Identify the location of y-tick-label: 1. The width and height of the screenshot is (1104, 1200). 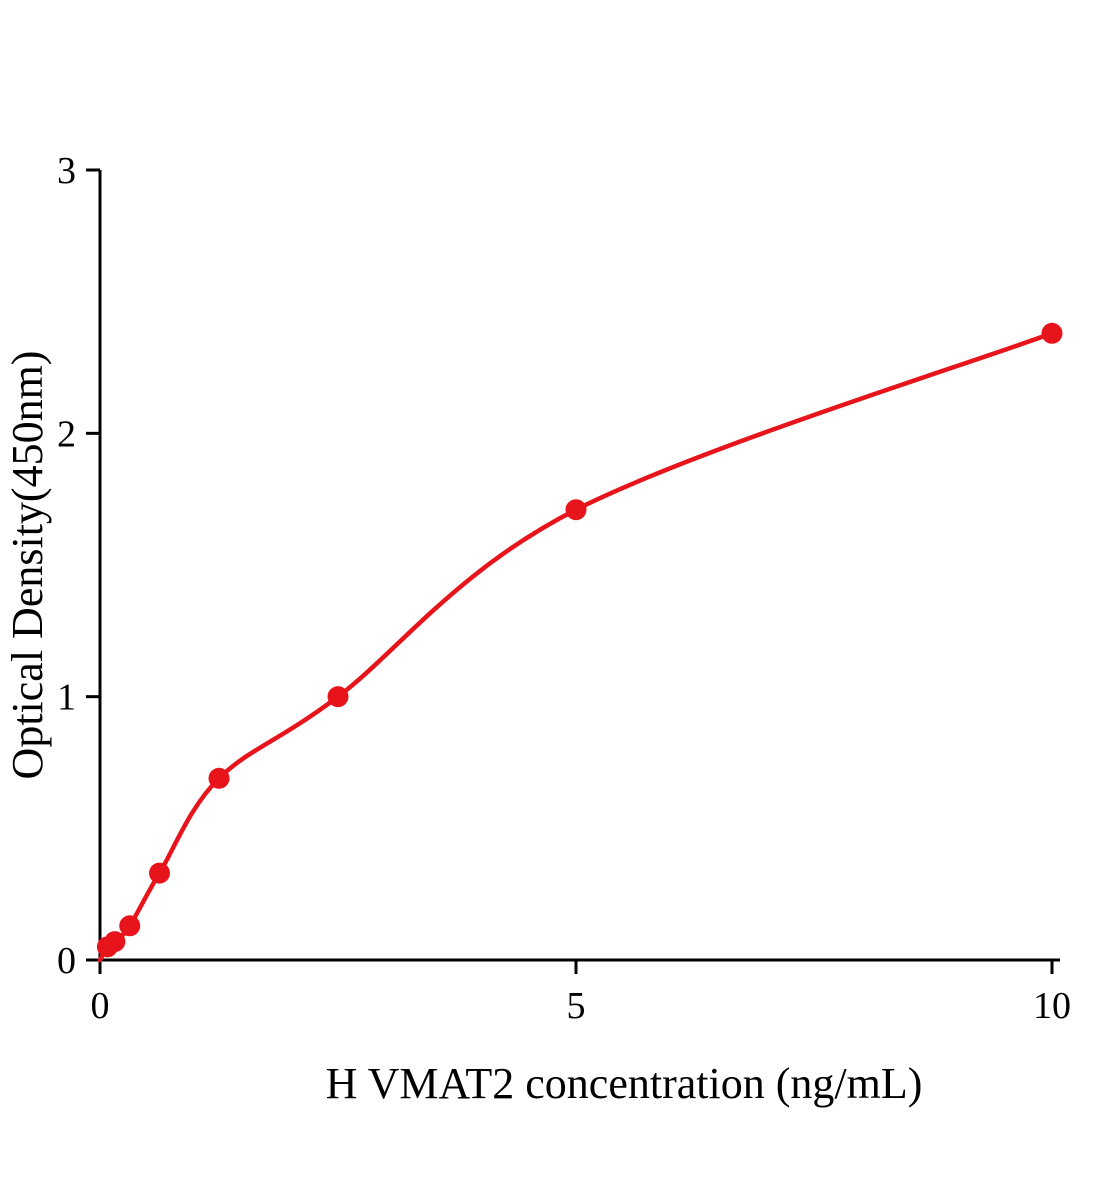
(66, 698).